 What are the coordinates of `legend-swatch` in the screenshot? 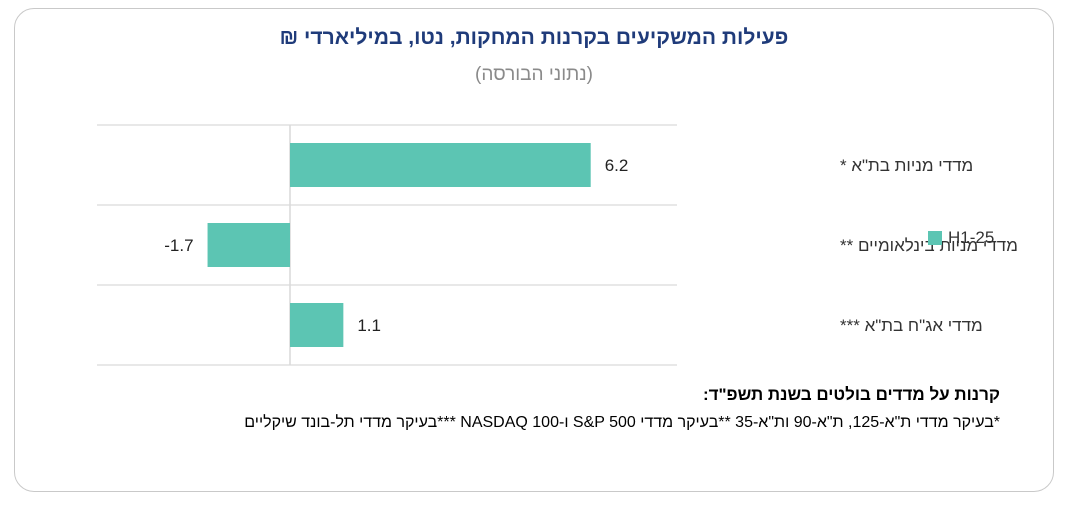 It's located at (935, 238).